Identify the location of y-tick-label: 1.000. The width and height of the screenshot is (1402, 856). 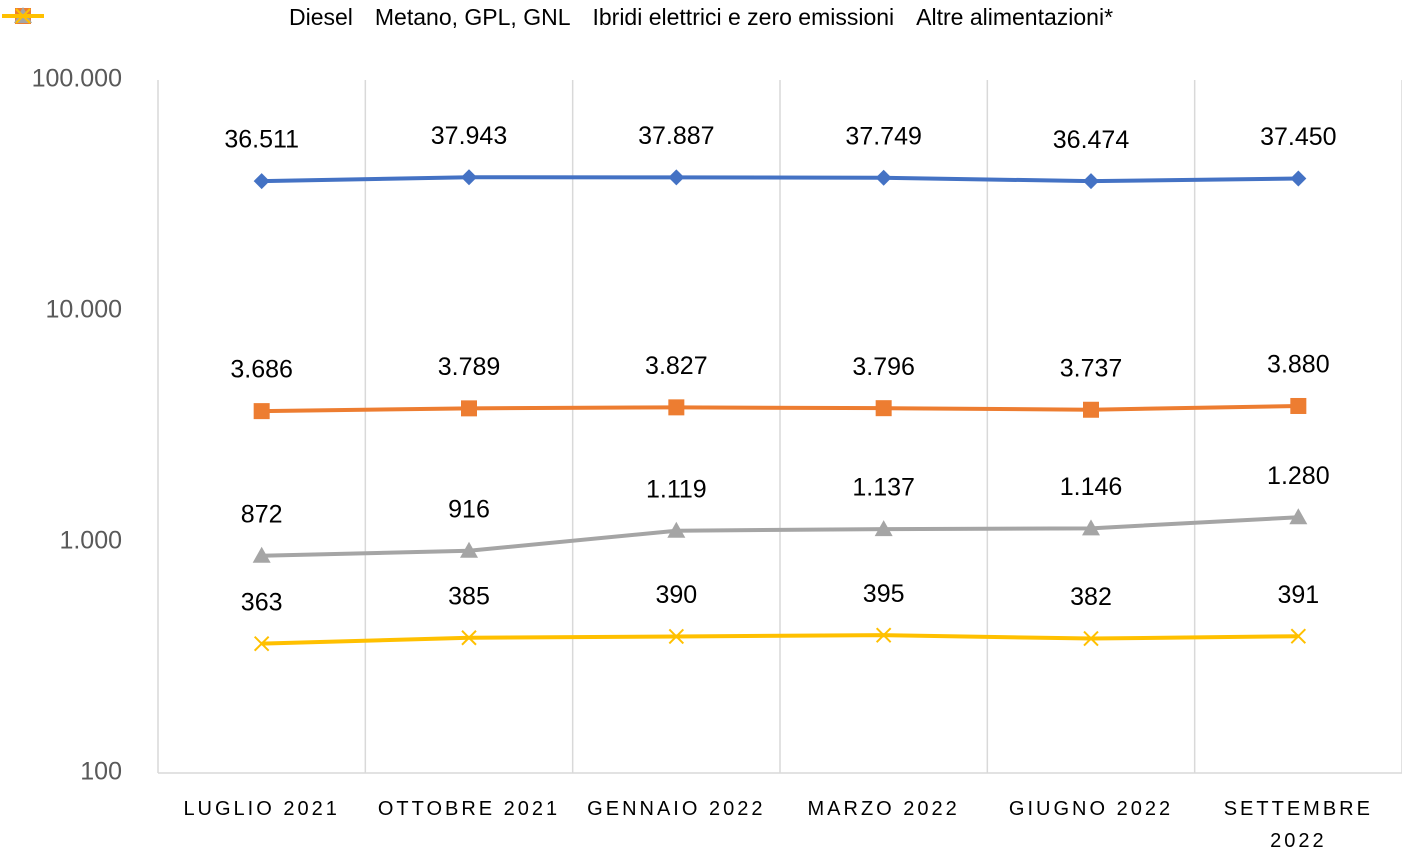
(90, 541).